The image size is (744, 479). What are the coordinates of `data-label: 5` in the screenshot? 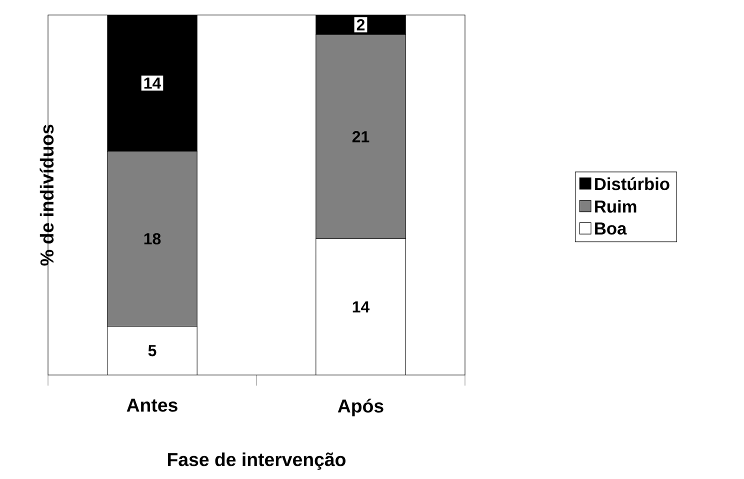 It's located at (152, 350).